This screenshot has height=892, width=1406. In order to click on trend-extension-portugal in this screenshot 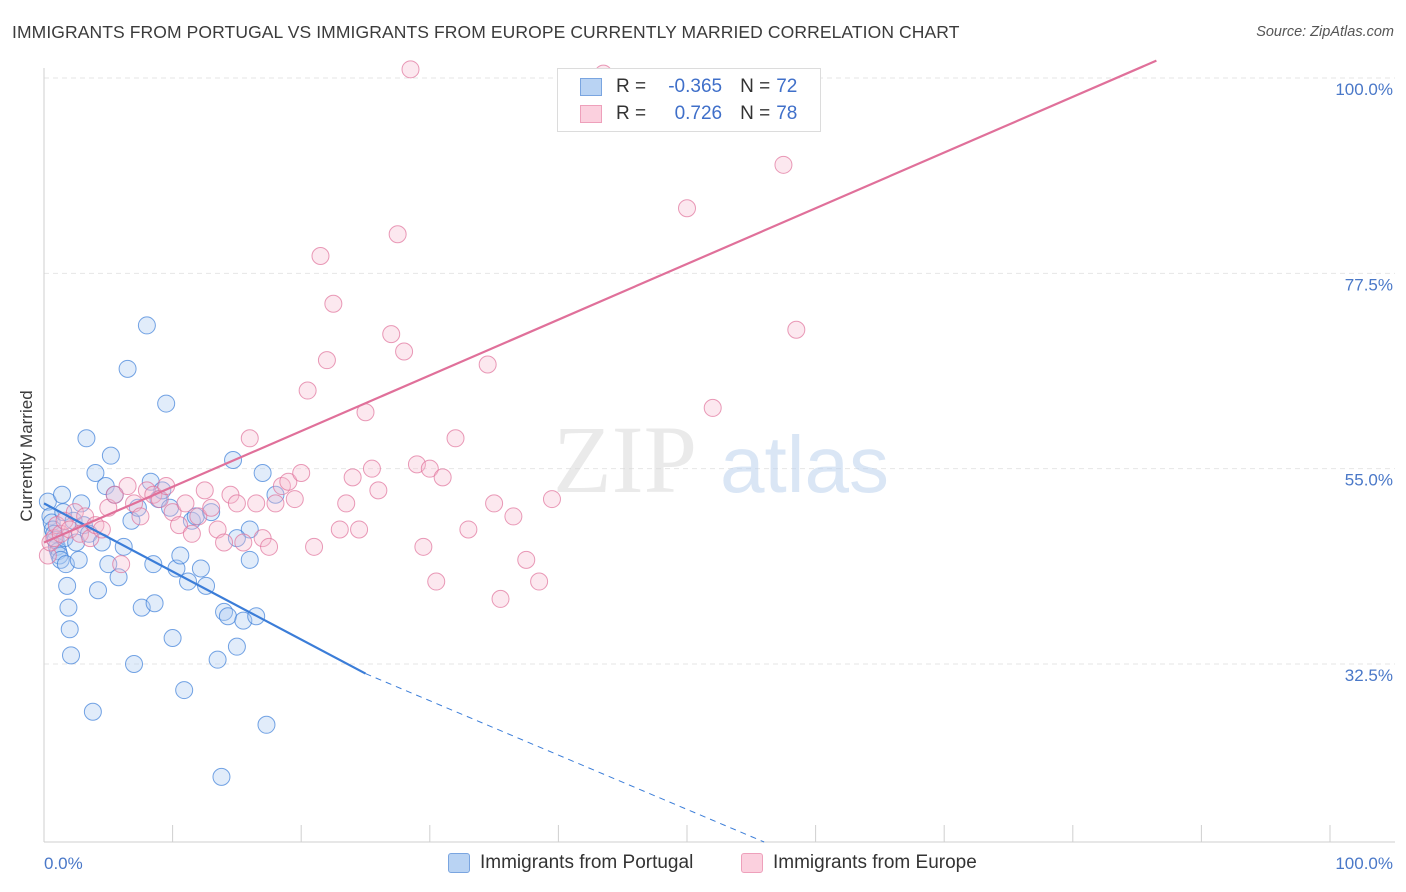, I will do `click(565, 758)`.